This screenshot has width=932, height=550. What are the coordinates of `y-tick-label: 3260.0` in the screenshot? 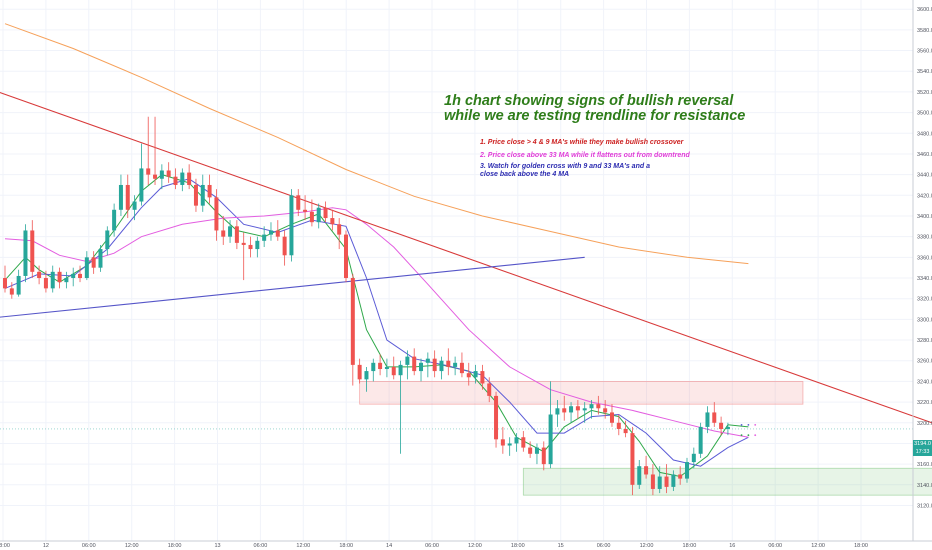 It's located at (924, 362).